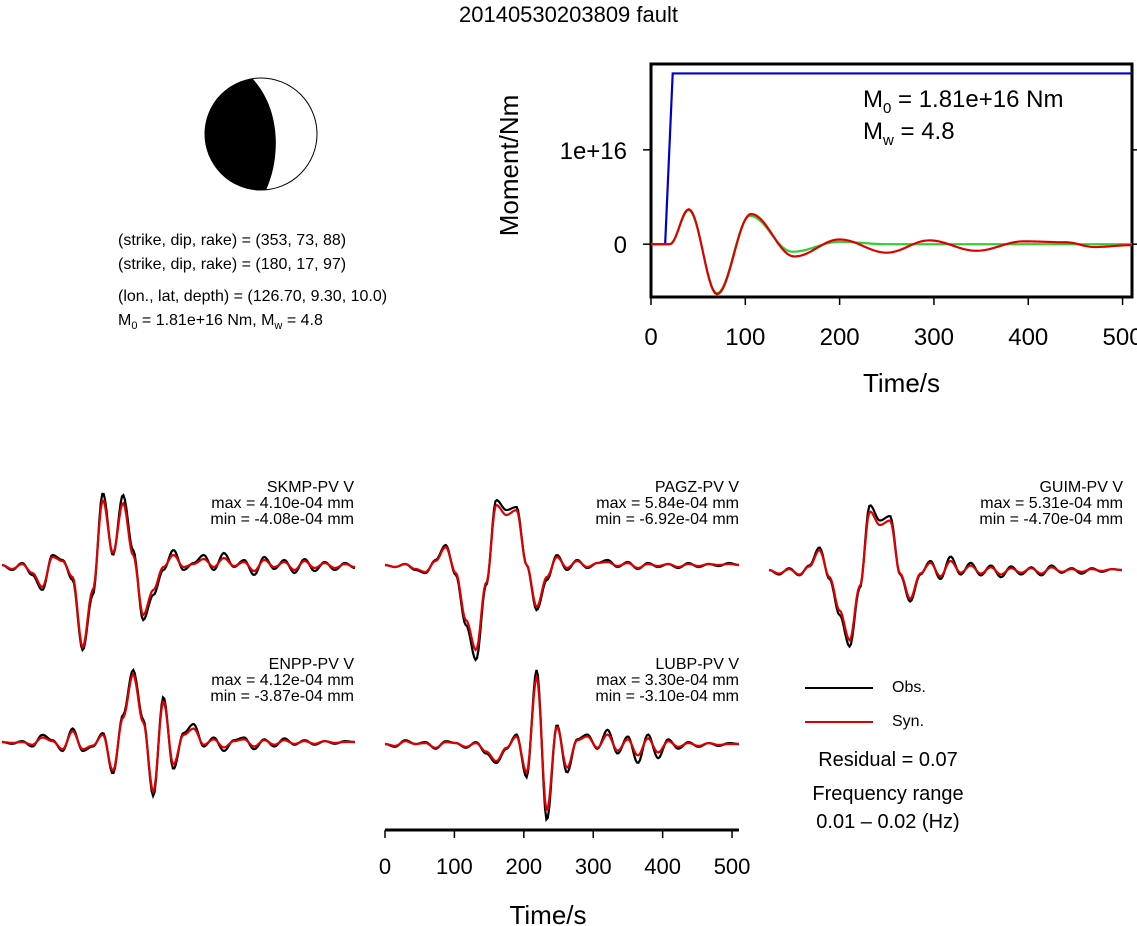 The image size is (1137, 926). Describe the element at coordinates (650, 337) in the screenshot. I see `moment-x-tick-label: 0` at that location.